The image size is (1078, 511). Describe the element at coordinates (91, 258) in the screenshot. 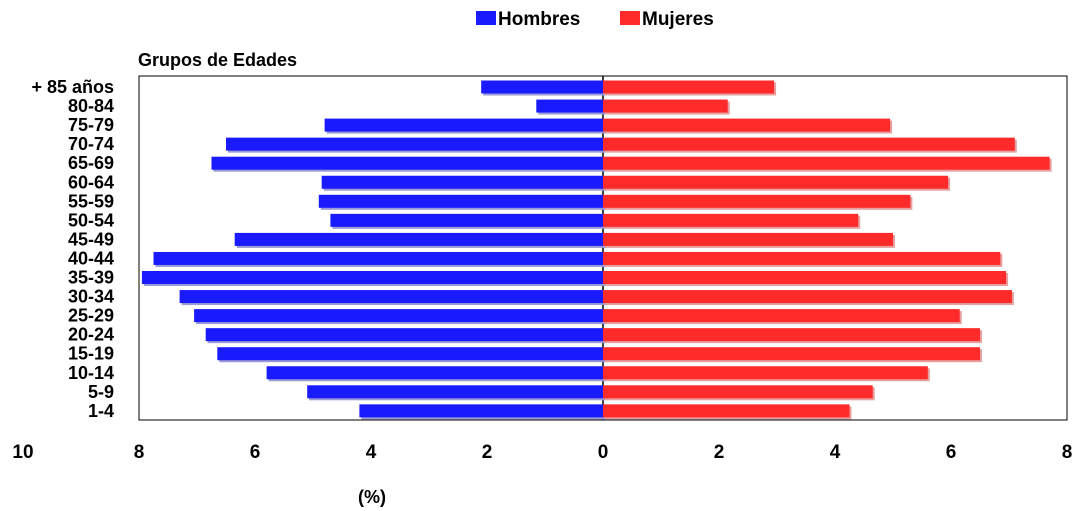

I see `category-label-9: 40-44` at that location.